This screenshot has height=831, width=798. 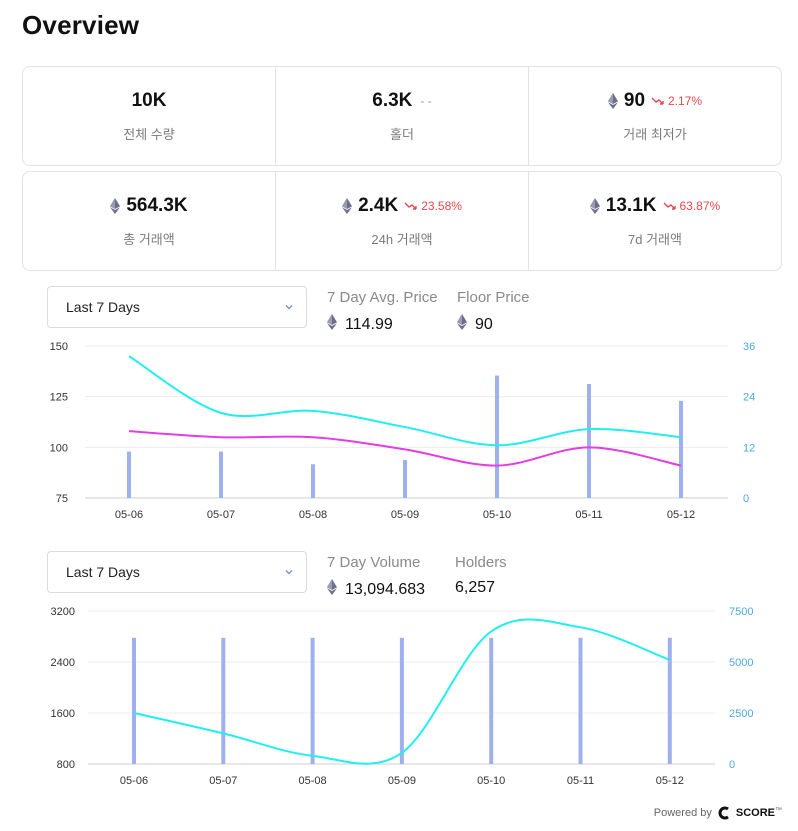 What do you see at coordinates (63, 612) in the screenshot?
I see `y-tick-label: 3200` at bounding box center [63, 612].